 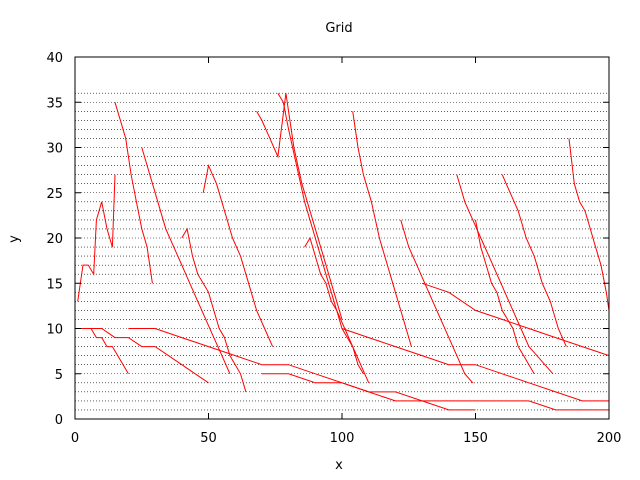 What do you see at coordinates (59, 420) in the screenshot?
I see `y-tick-label-0: 0` at bounding box center [59, 420].